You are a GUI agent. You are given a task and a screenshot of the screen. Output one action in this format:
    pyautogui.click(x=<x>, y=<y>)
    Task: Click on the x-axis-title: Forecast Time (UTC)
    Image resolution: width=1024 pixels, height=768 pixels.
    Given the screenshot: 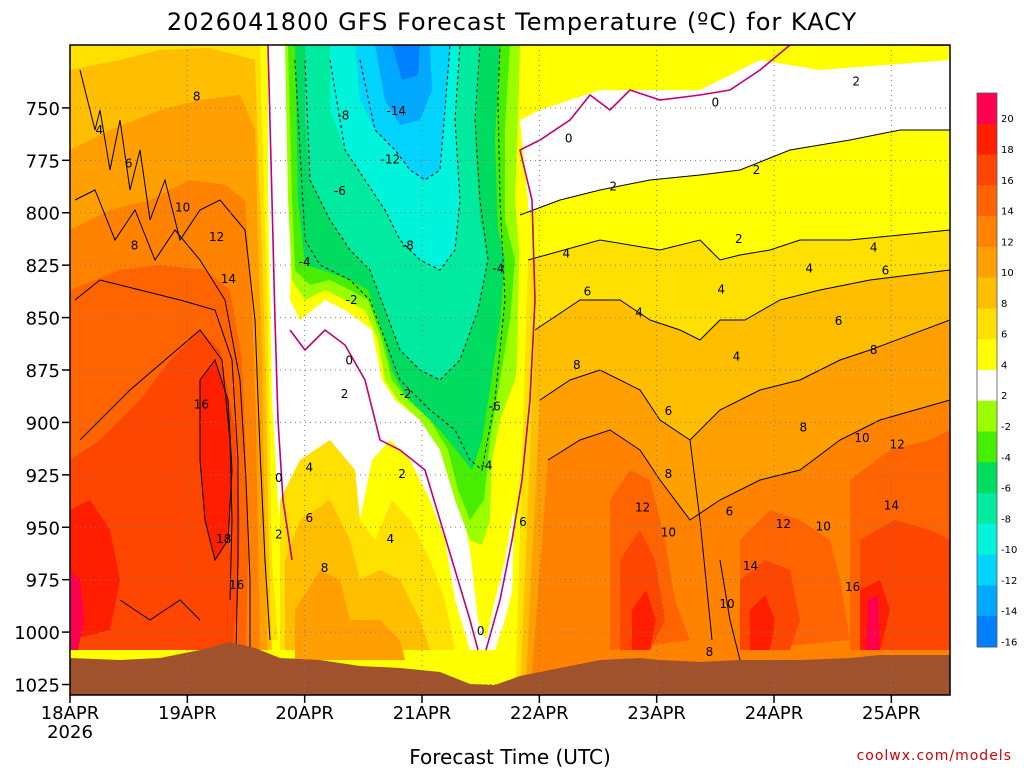 What is the action you would take?
    pyautogui.click(x=510, y=756)
    